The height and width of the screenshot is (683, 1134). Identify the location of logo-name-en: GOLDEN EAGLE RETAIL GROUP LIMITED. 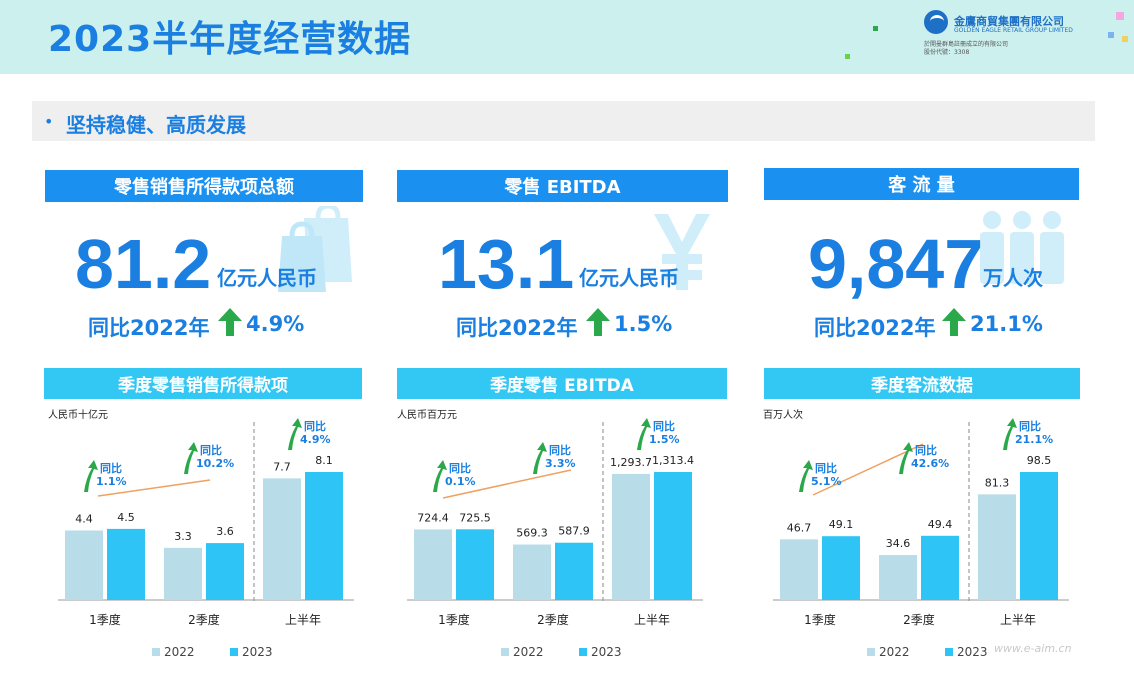
(1013, 30).